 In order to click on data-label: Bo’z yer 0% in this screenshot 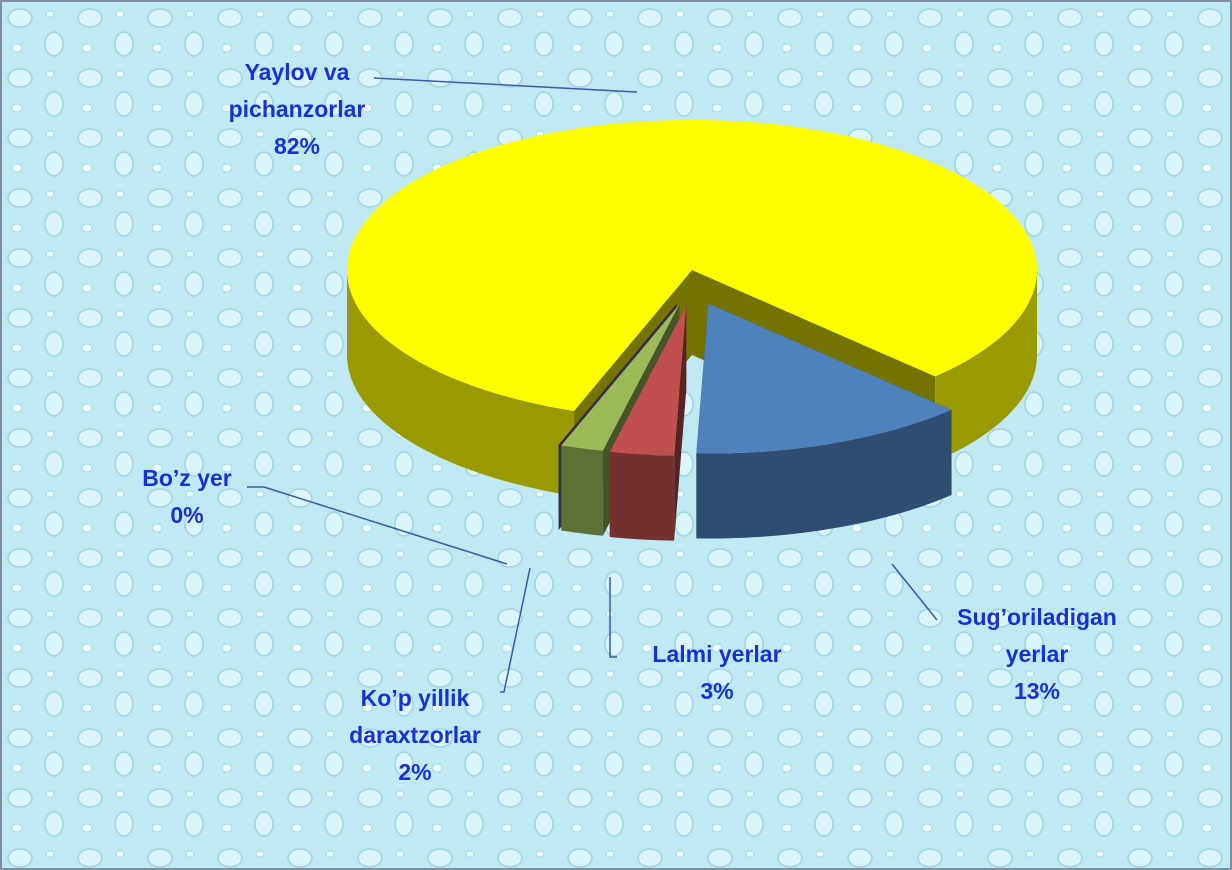, I will do `click(187, 496)`.